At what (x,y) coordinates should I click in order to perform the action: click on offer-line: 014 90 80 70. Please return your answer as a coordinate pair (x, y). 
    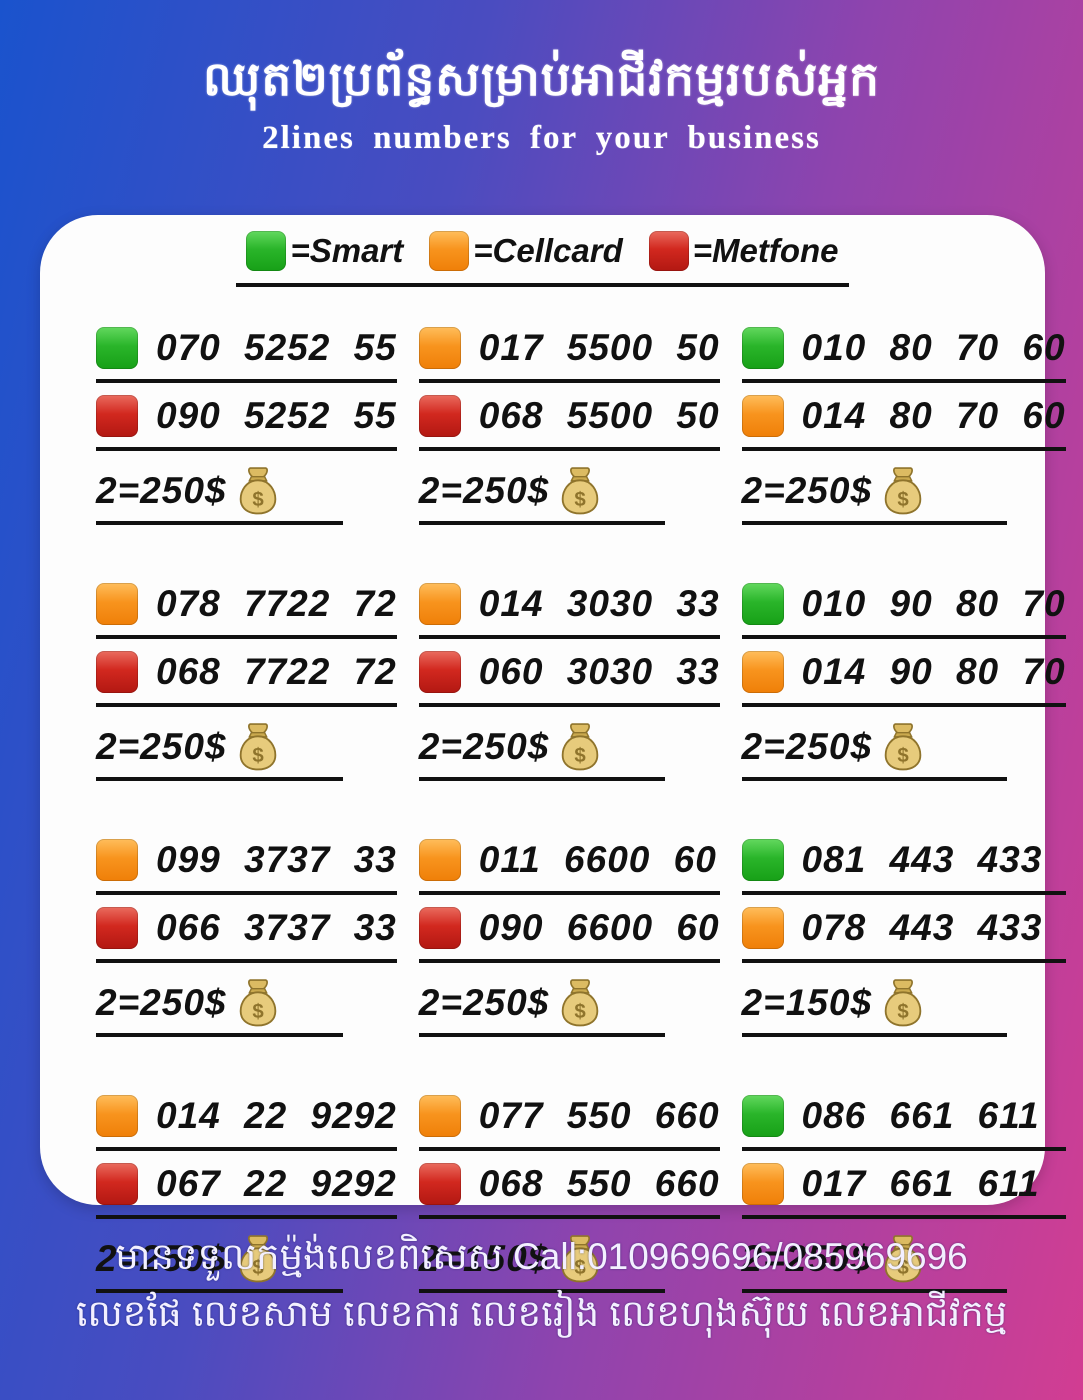
    Looking at the image, I should click on (903, 677).